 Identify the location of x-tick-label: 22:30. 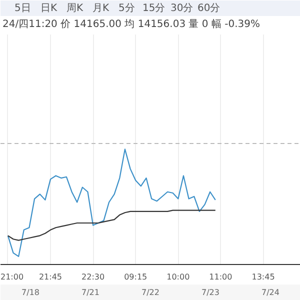
(93, 277).